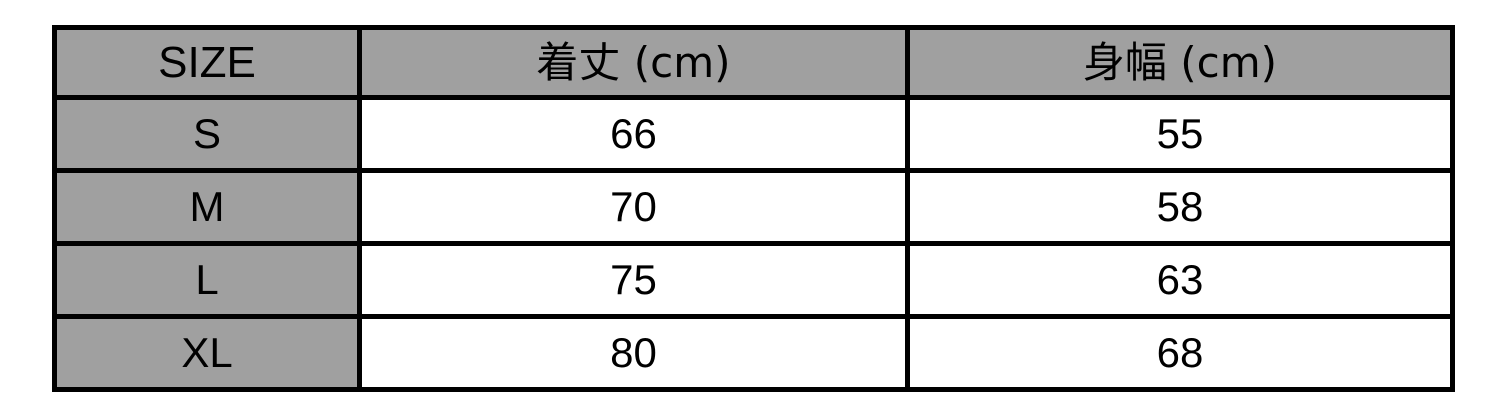 This screenshot has height=420, width=1500. I want to click on column-header-size: SIZE, so click(207, 62).